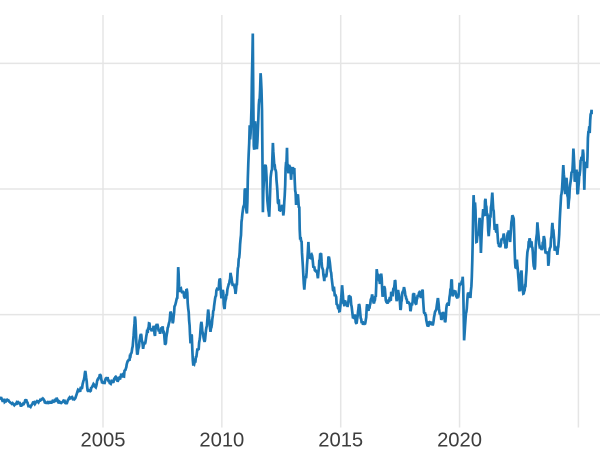  I want to click on svg-text: 2015, so click(340, 440).